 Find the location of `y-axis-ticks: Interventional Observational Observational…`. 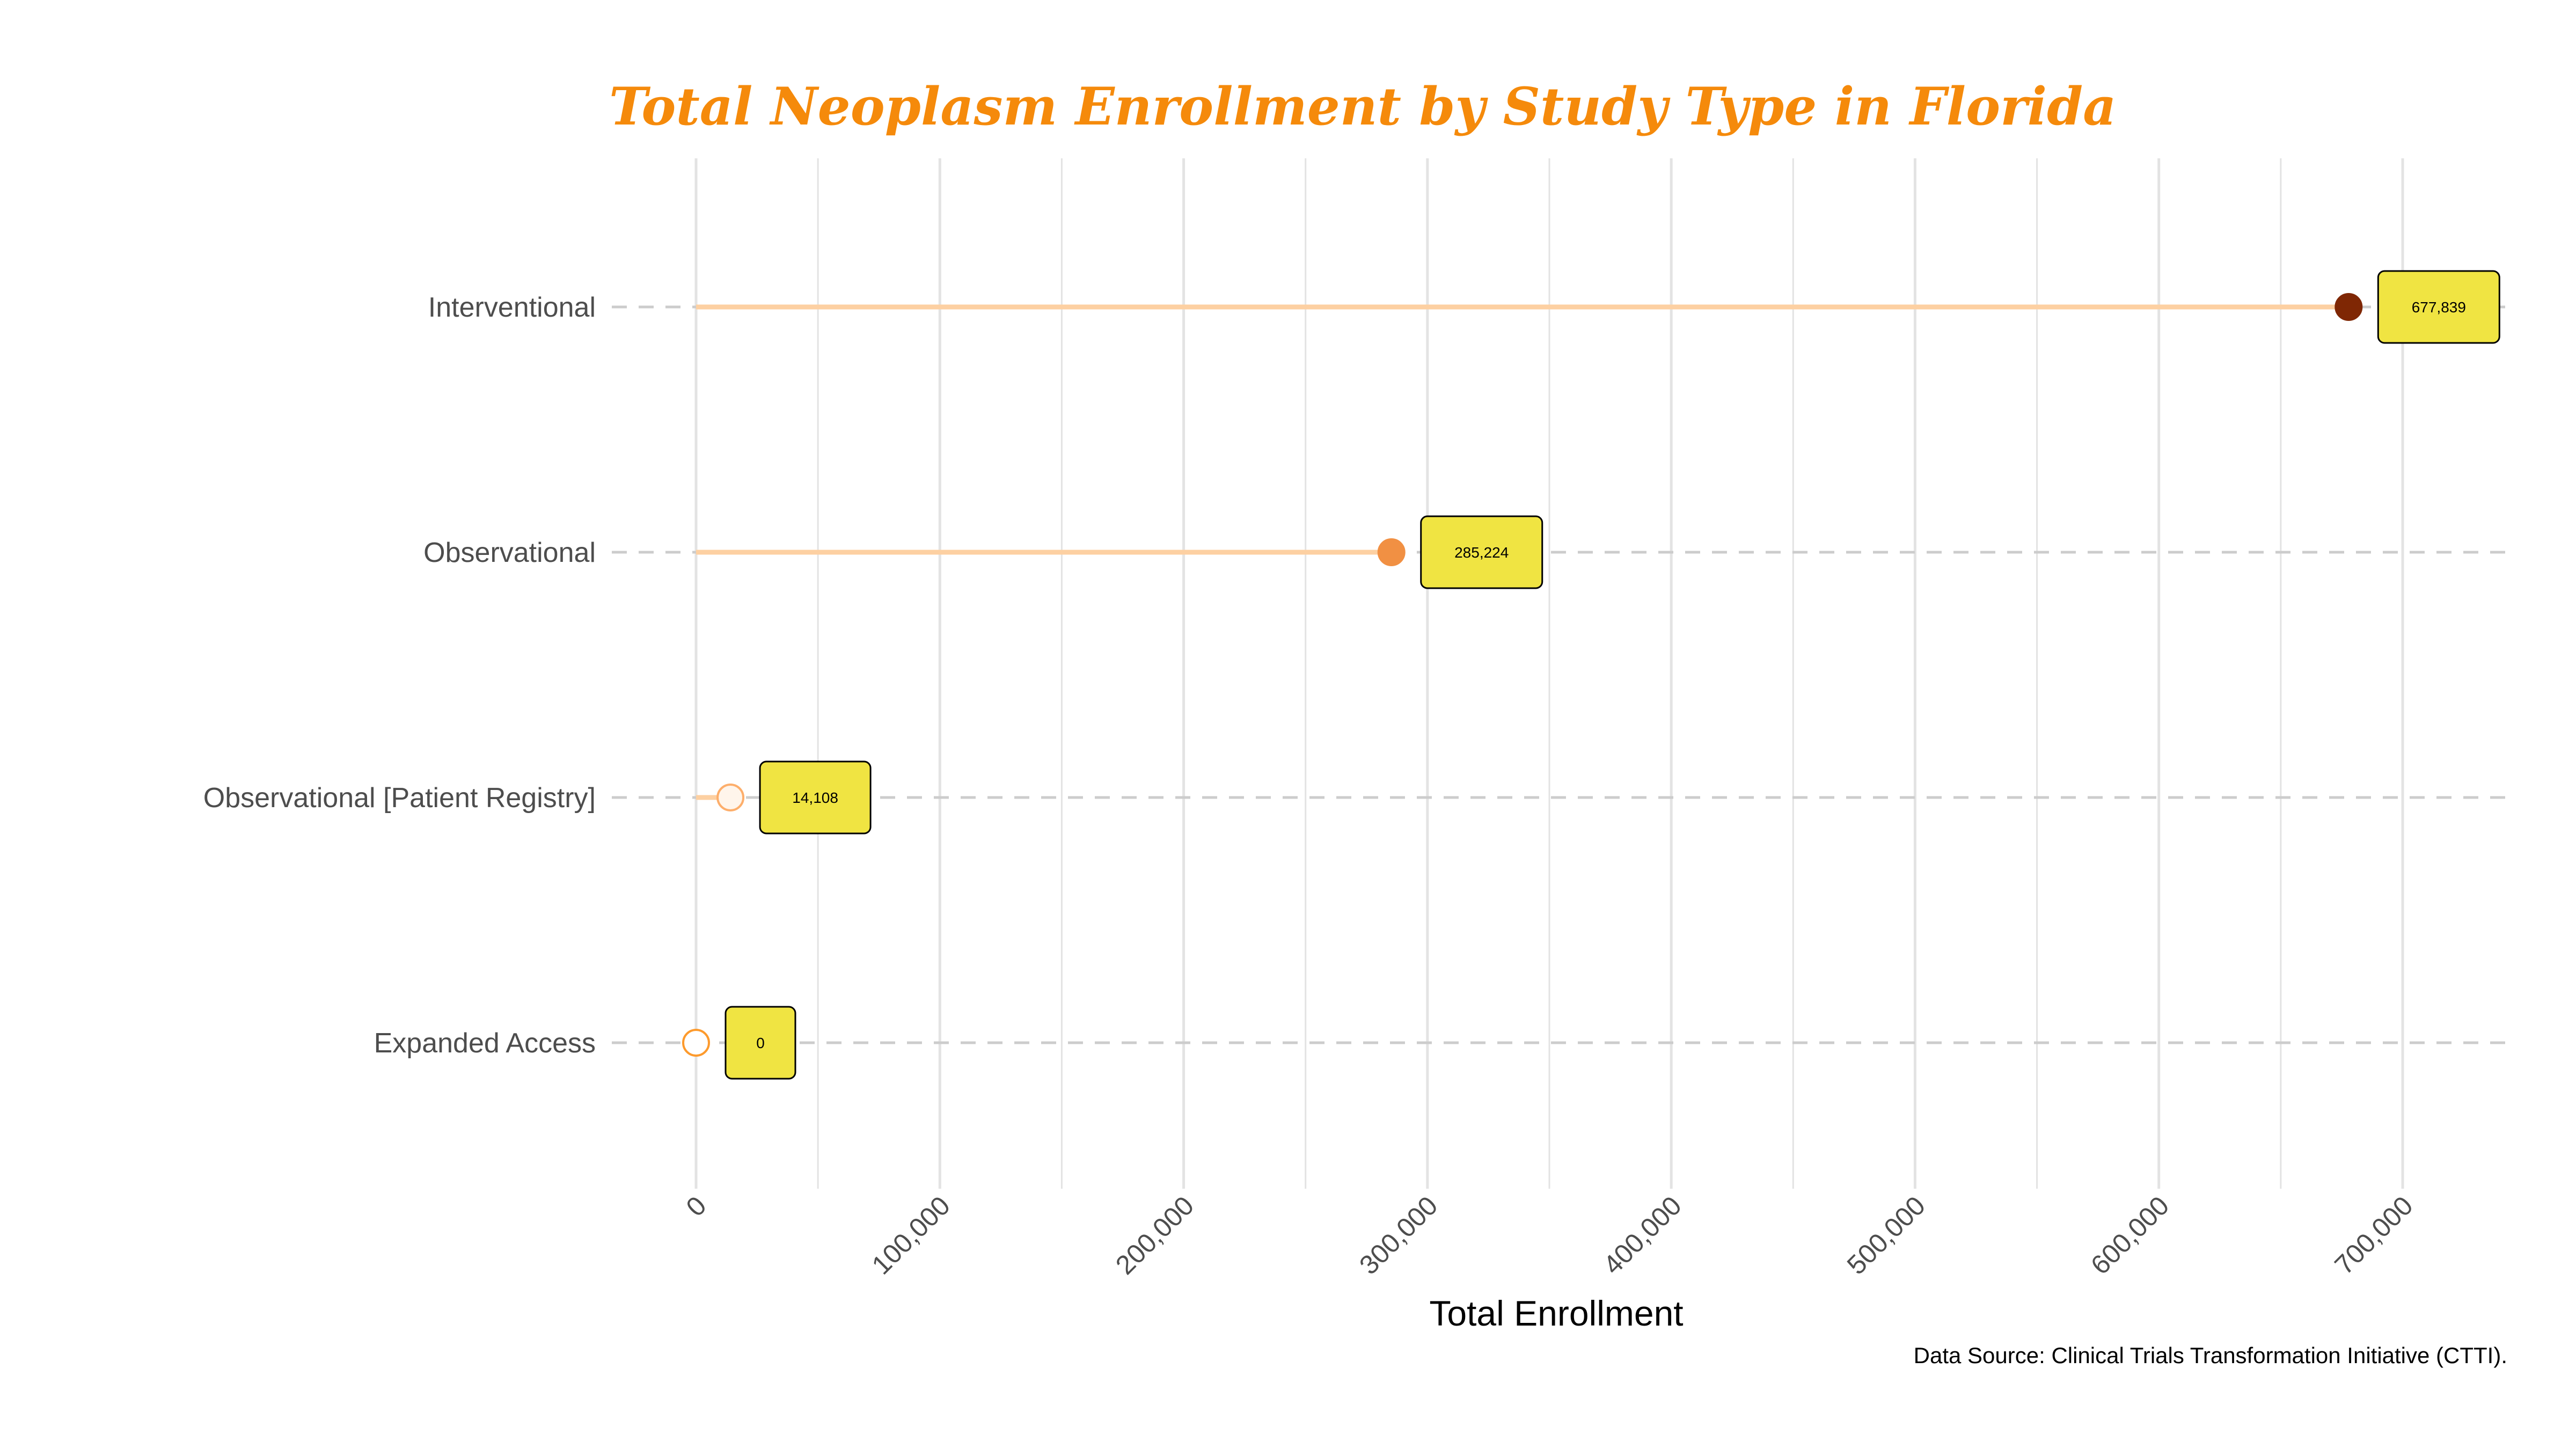

y-axis-ticks: Interventional Observational Observational… is located at coordinates (399, 675).